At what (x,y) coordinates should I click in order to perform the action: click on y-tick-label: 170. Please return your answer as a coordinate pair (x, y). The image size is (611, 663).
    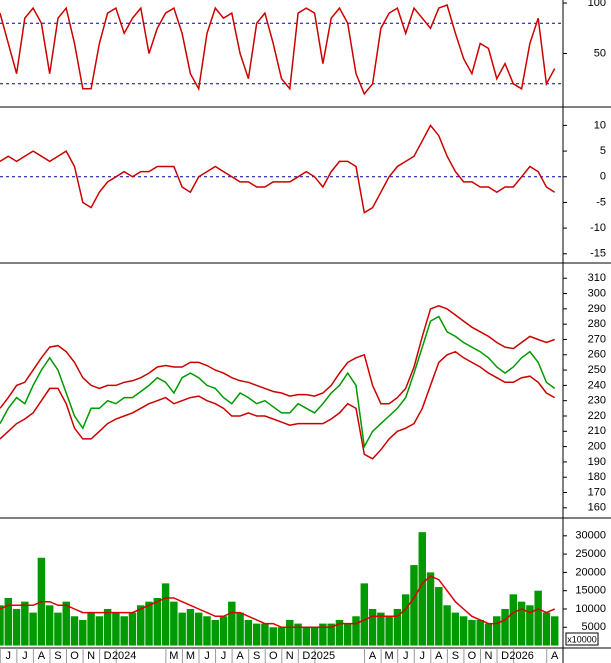
    Looking at the image, I should click on (597, 492).